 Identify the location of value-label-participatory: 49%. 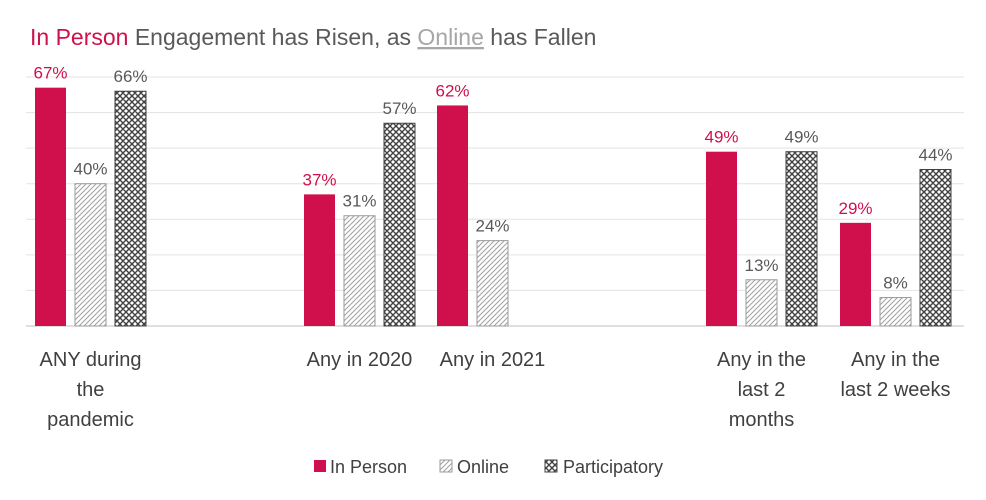
(801, 137).